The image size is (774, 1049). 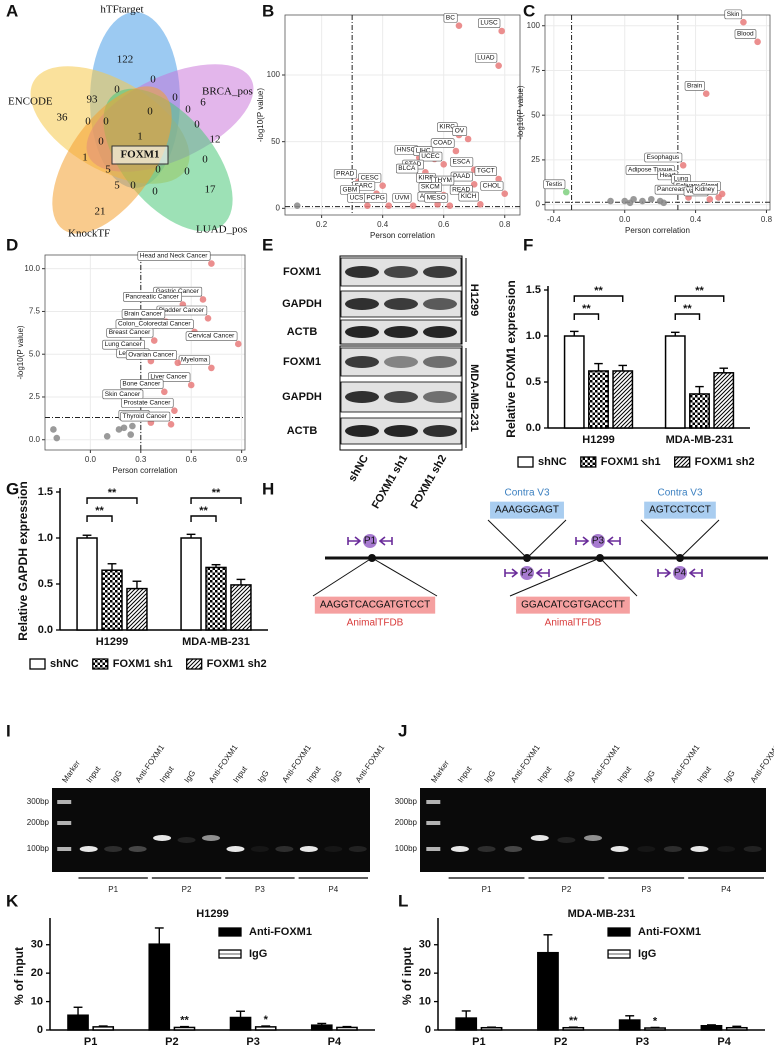 I want to click on x-tick-label: P4, so click(x=335, y=1042).